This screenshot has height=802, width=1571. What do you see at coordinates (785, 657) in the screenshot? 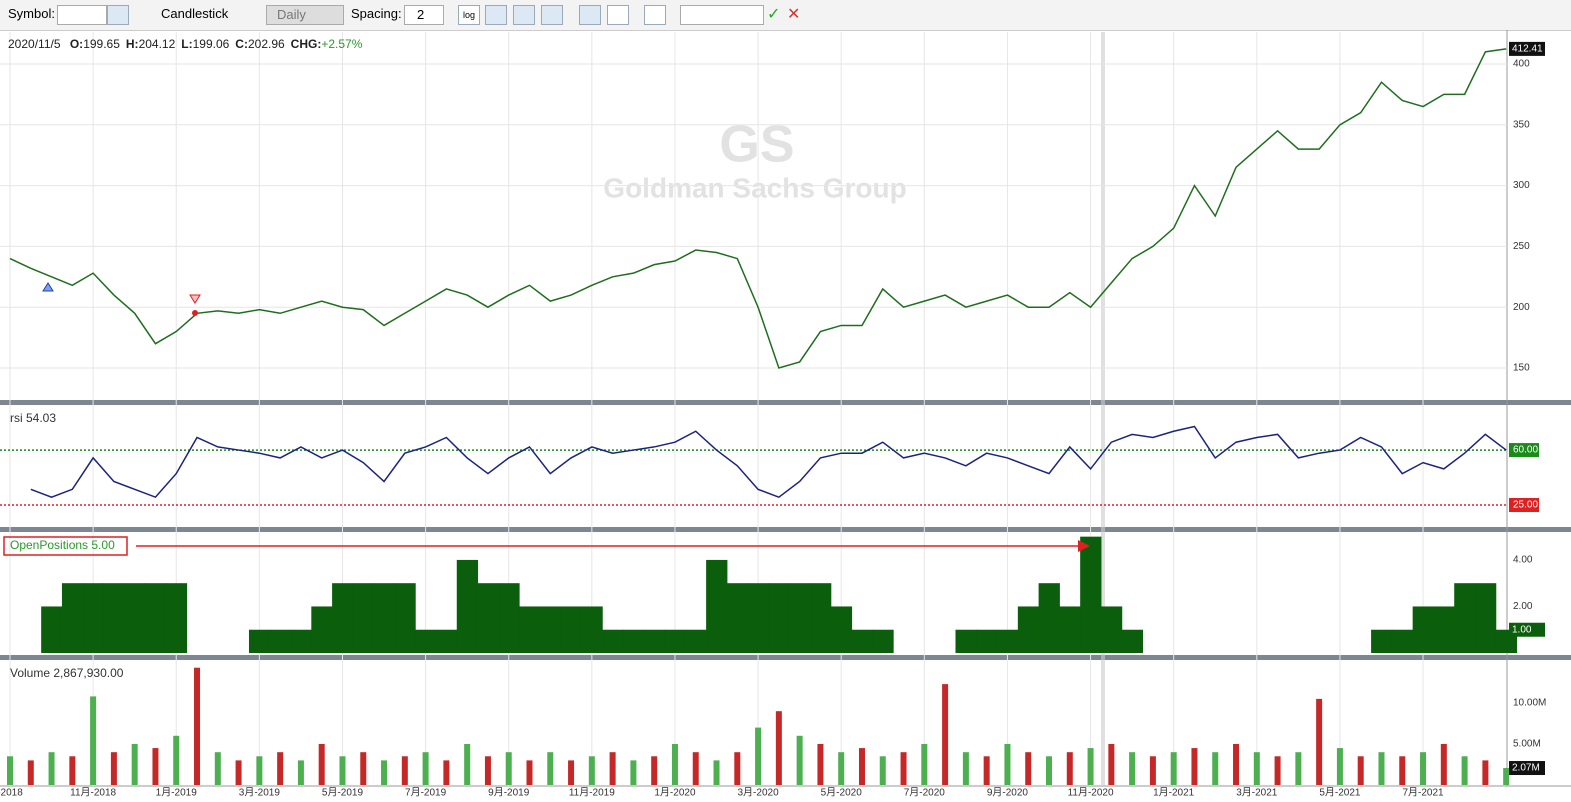
I see `panel-separator` at bounding box center [785, 657].